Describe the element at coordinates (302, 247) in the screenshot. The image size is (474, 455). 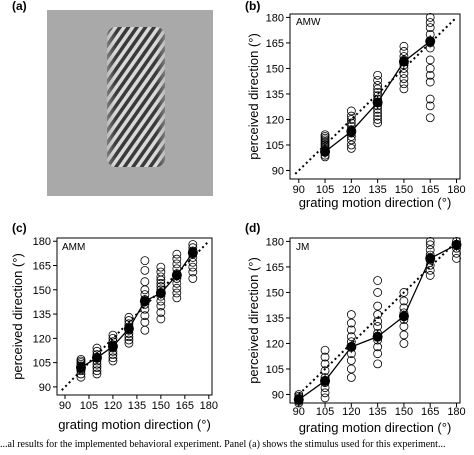
I see `panel-d-subject-label: JM` at that location.